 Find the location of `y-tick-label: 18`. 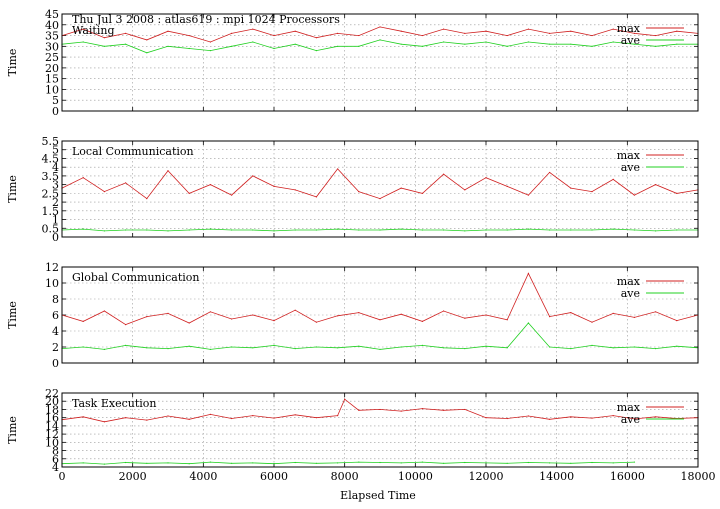

y-tick-label: 18 is located at coordinates (52, 409).